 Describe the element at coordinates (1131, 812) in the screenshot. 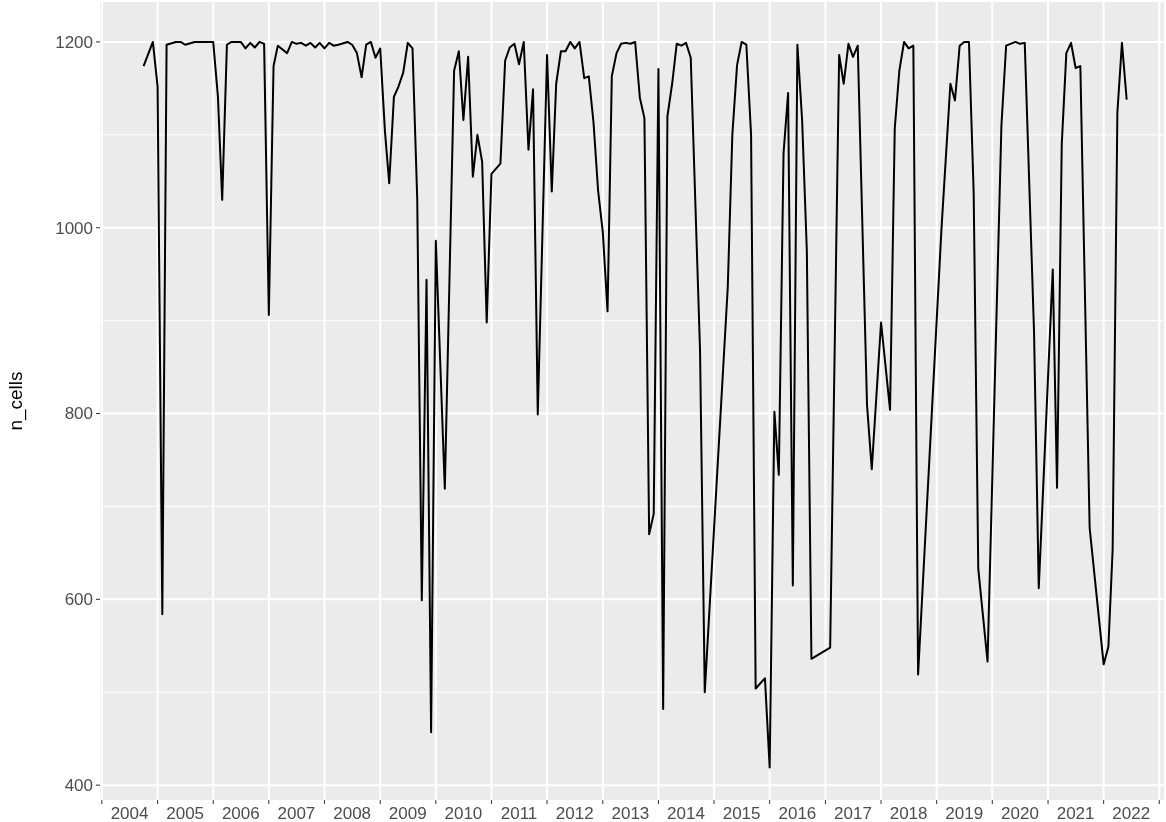

I see `x-tick-label: 2022` at that location.